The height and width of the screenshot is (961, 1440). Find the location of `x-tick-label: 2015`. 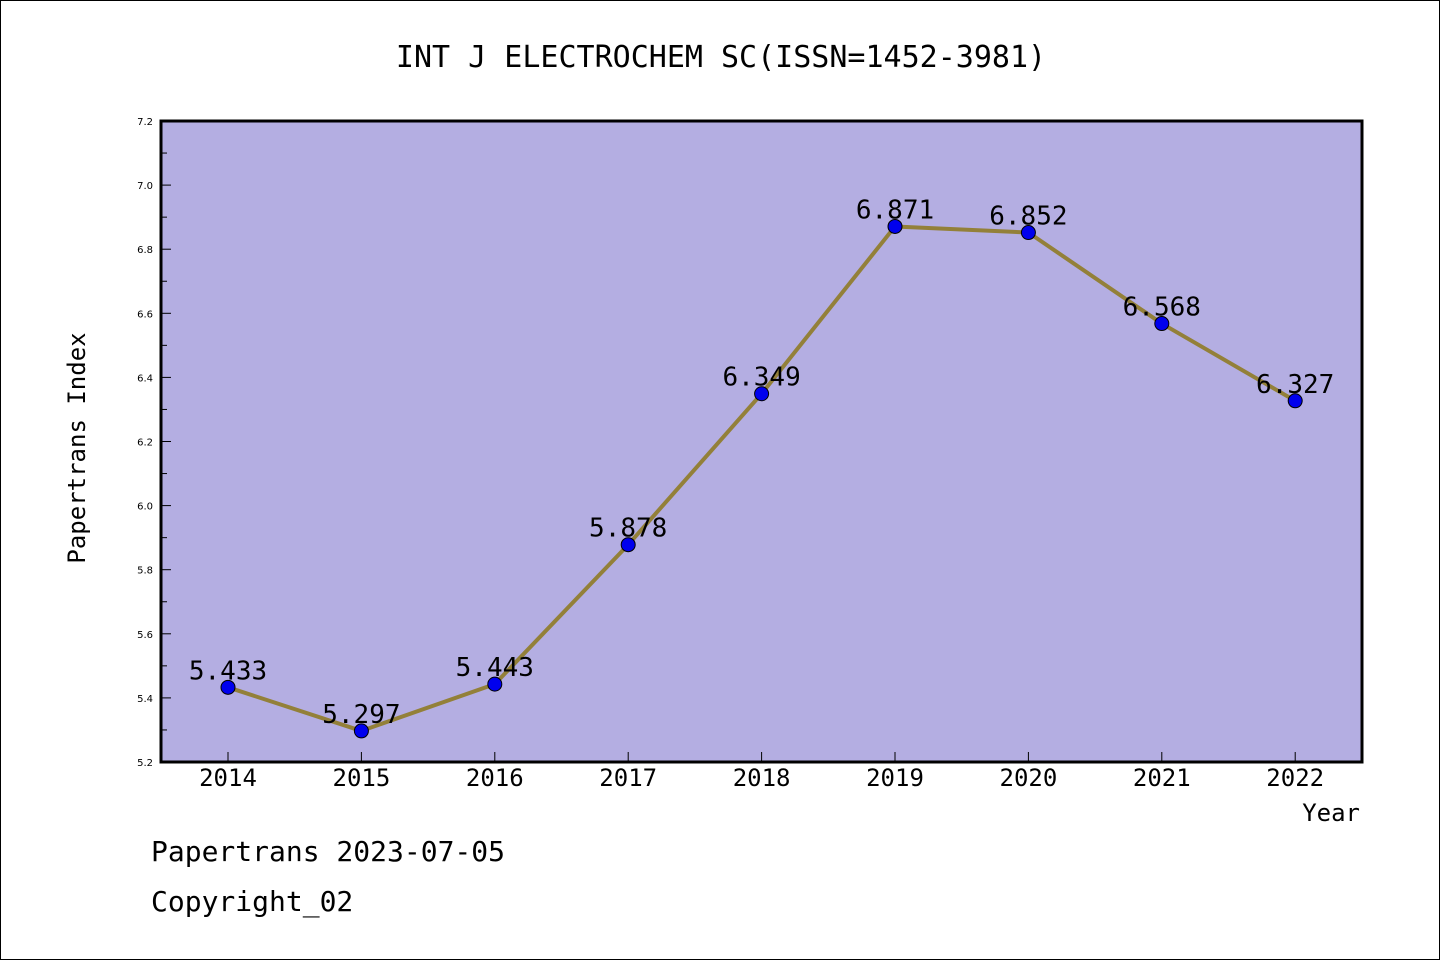

x-tick-label: 2015 is located at coordinates (362, 778).